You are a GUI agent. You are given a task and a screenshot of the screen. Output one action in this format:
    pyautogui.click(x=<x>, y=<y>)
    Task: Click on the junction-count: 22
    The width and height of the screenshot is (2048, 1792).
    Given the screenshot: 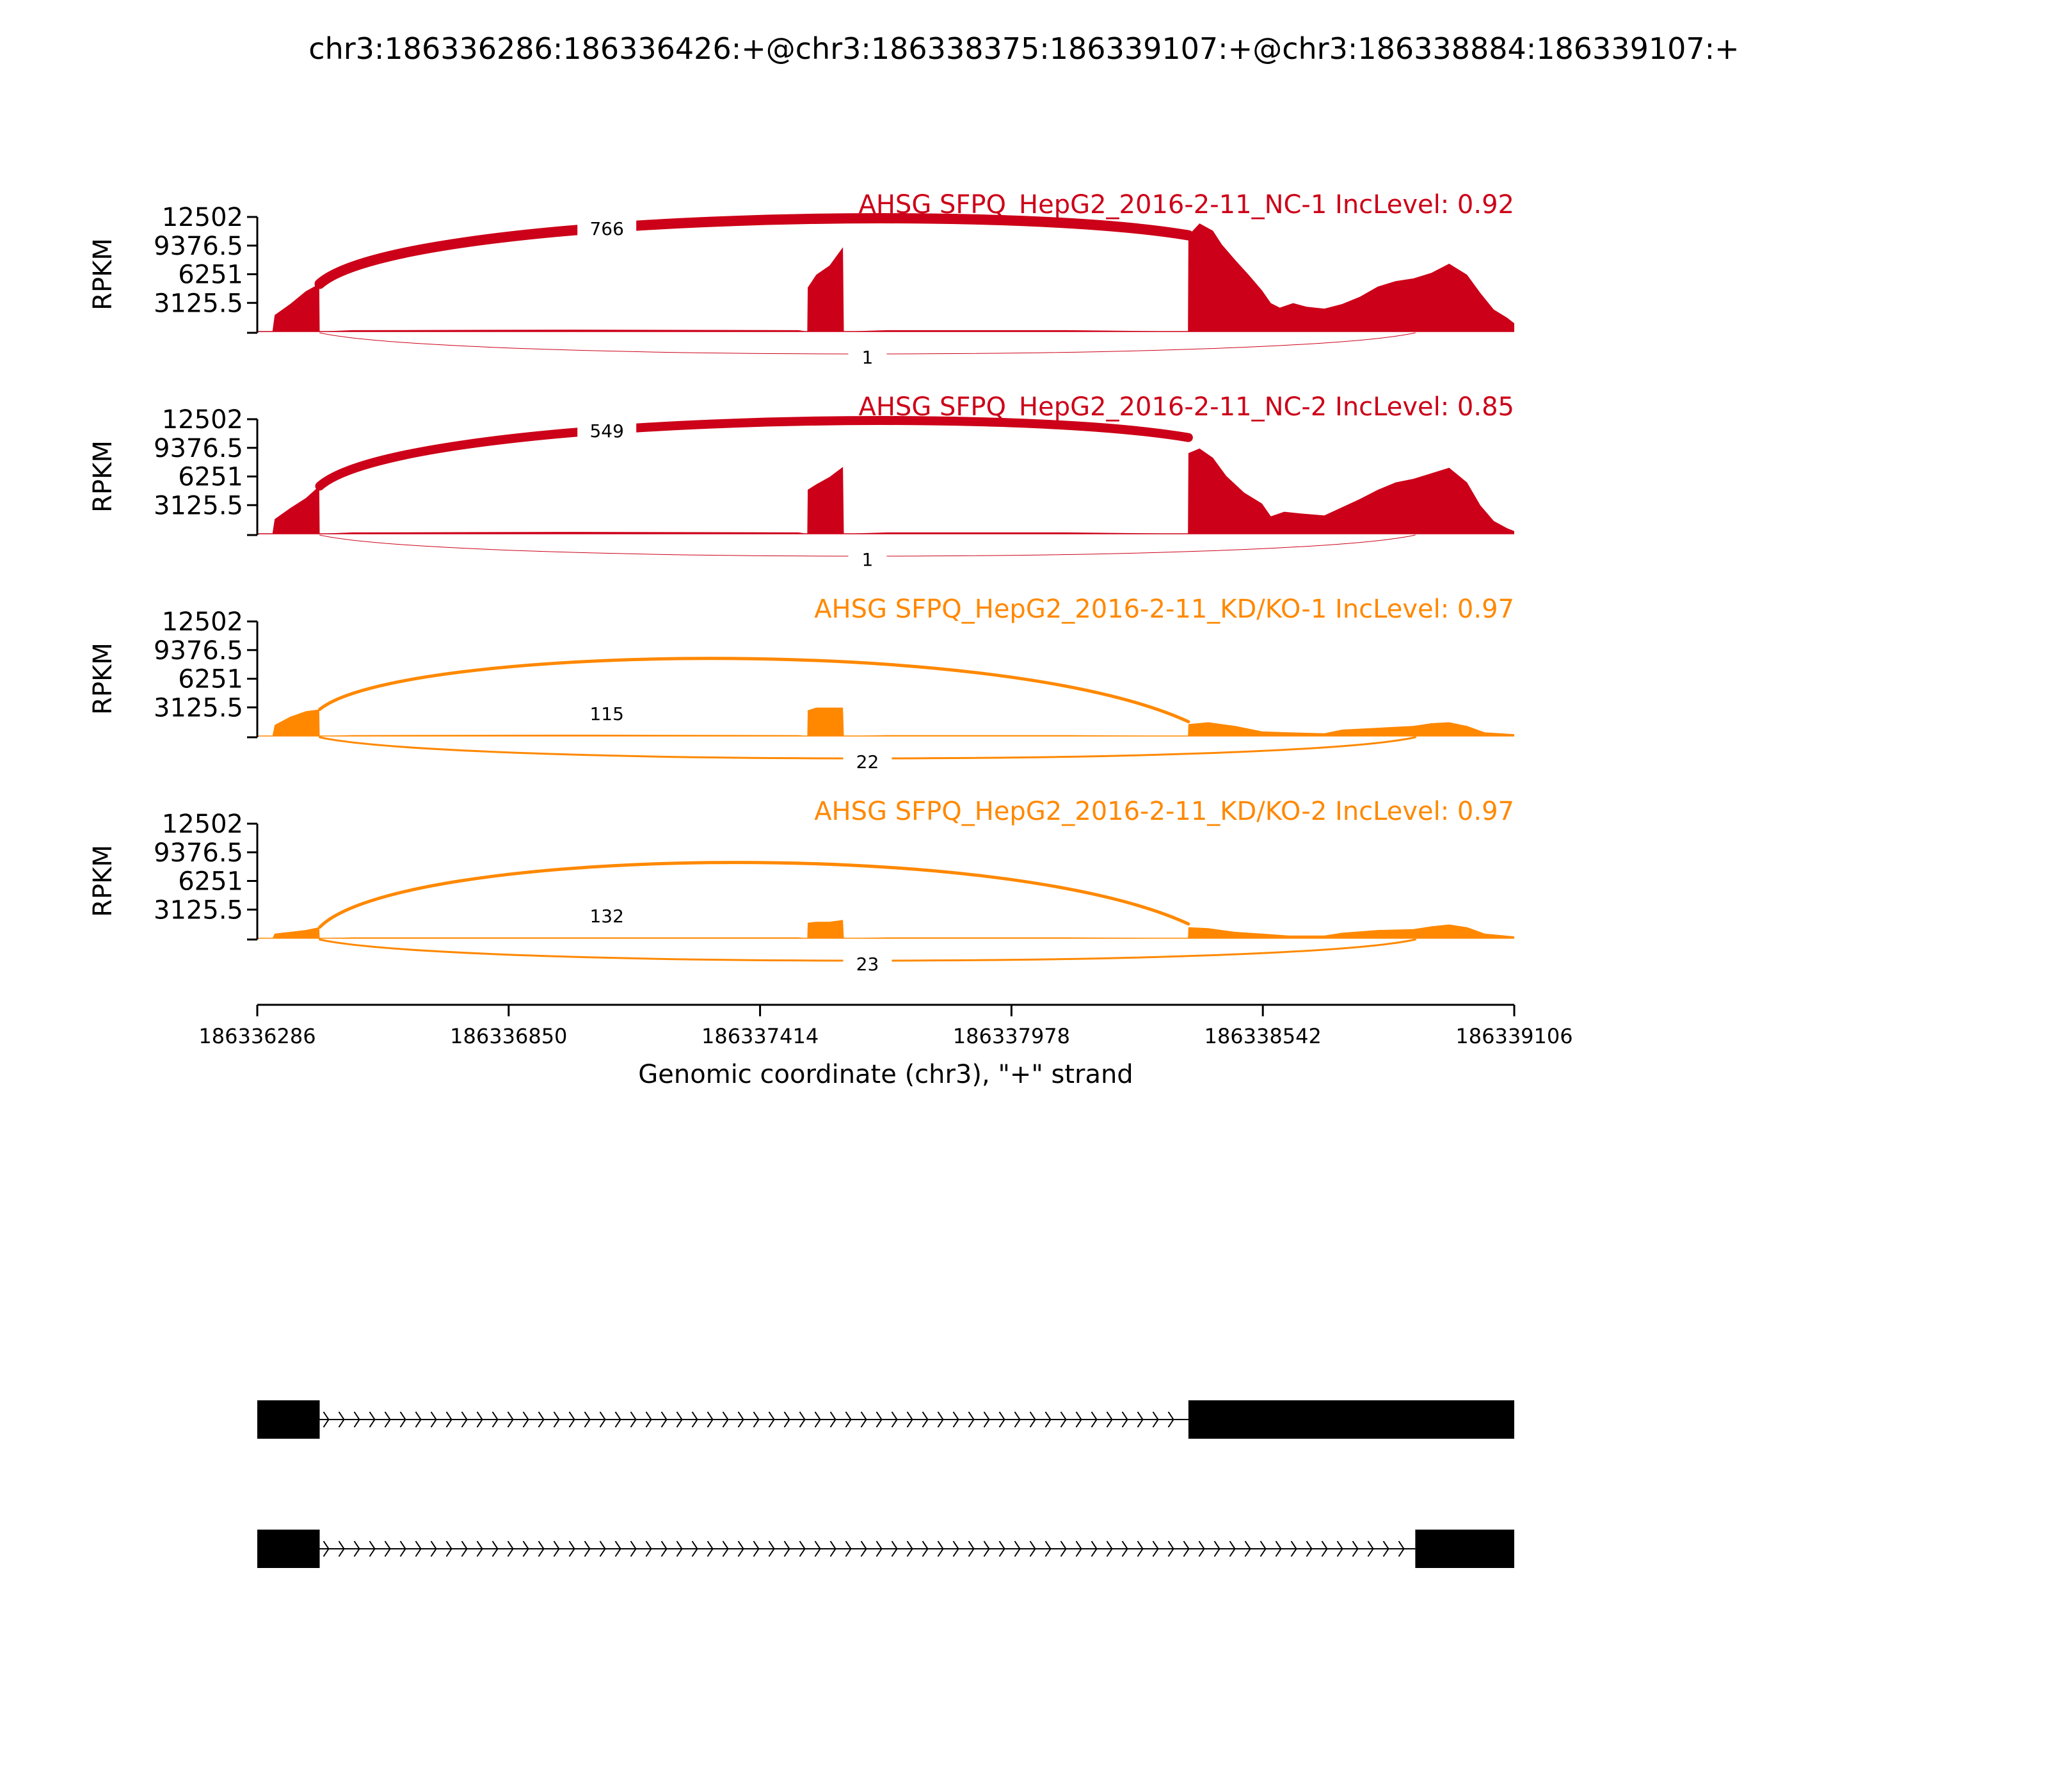 What is the action you would take?
    pyautogui.click(x=867, y=761)
    